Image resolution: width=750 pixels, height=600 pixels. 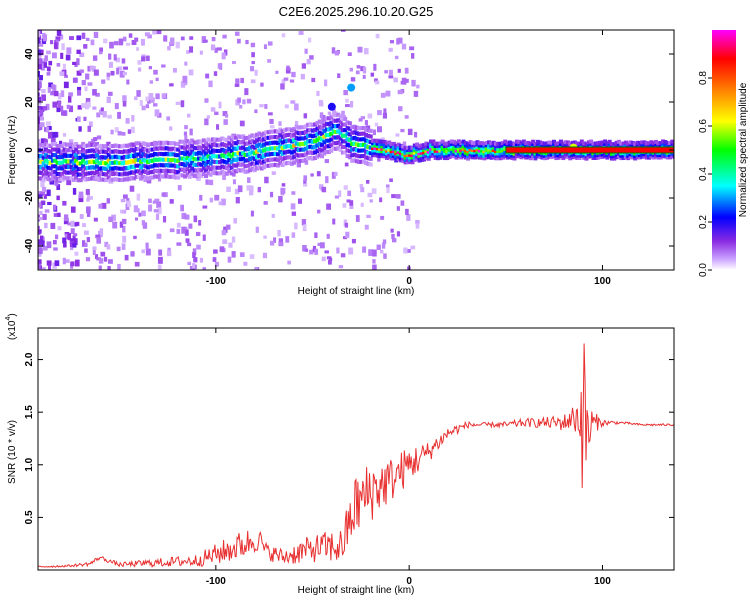 What do you see at coordinates (29, 54) in the screenshot?
I see `y-tick-label: 40` at bounding box center [29, 54].